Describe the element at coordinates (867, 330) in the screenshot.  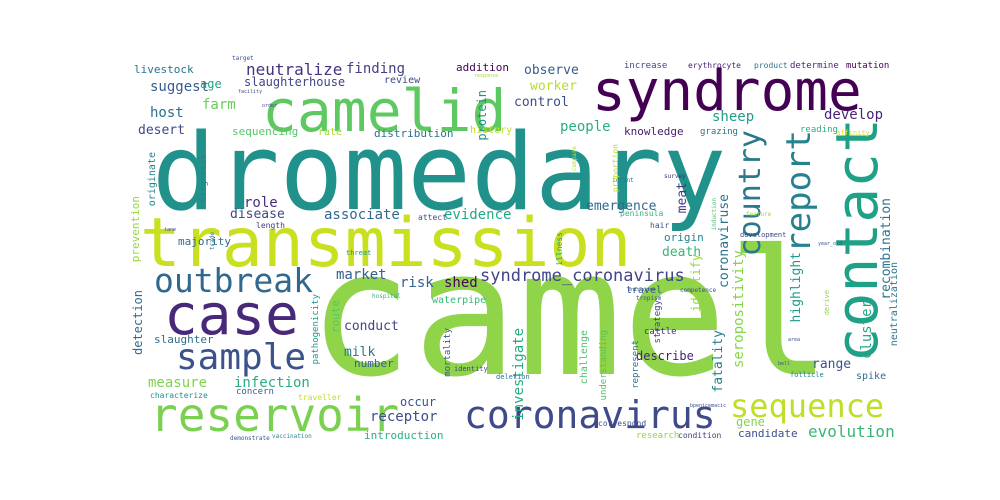
I see `word: cluster` at that location.